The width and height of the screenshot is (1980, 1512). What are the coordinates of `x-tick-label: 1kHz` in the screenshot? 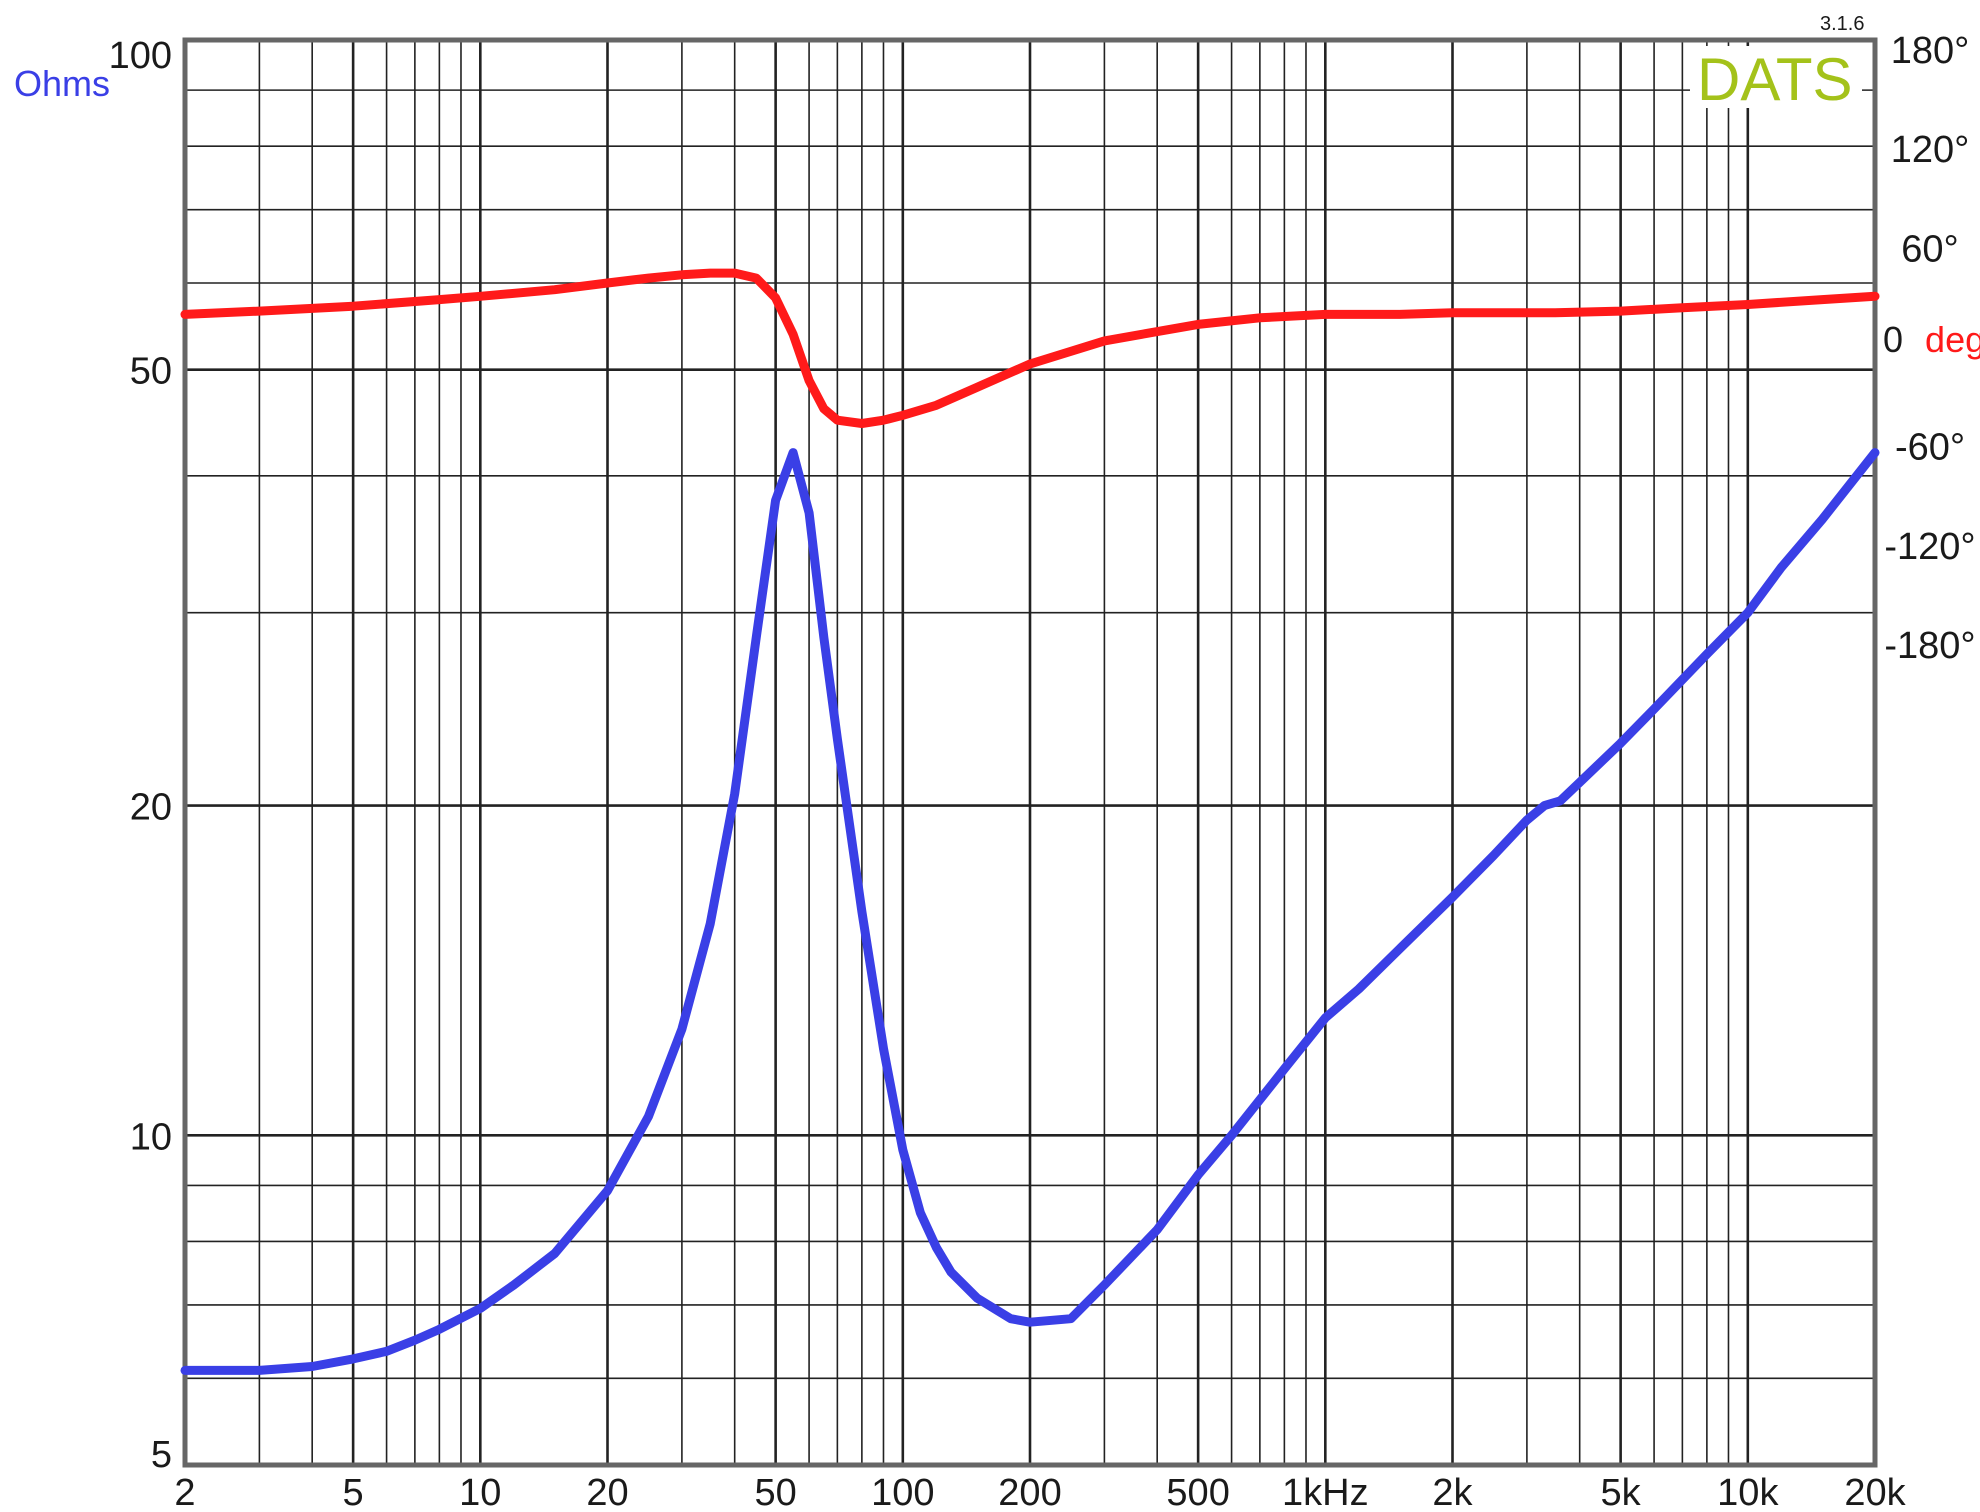 It's located at (1325, 1492).